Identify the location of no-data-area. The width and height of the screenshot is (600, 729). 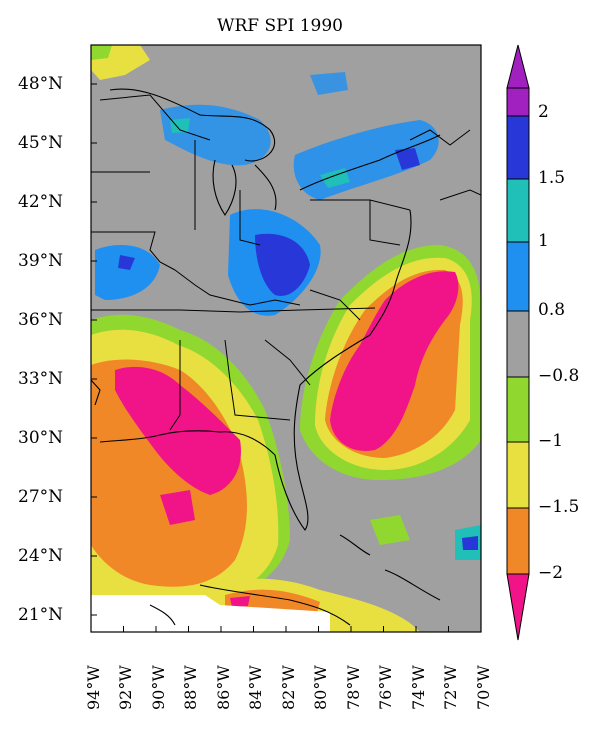
(210, 613).